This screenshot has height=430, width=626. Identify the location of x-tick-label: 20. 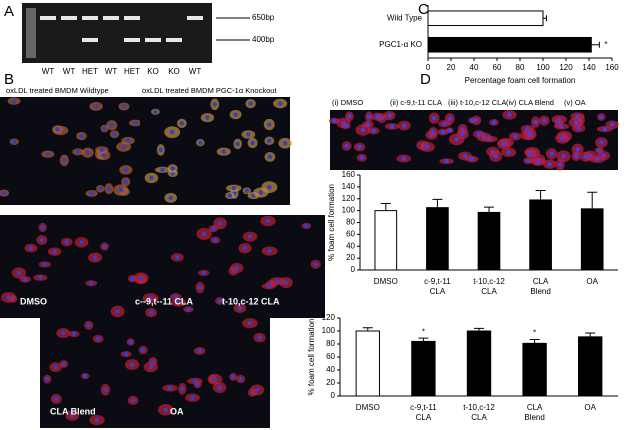
(451, 67).